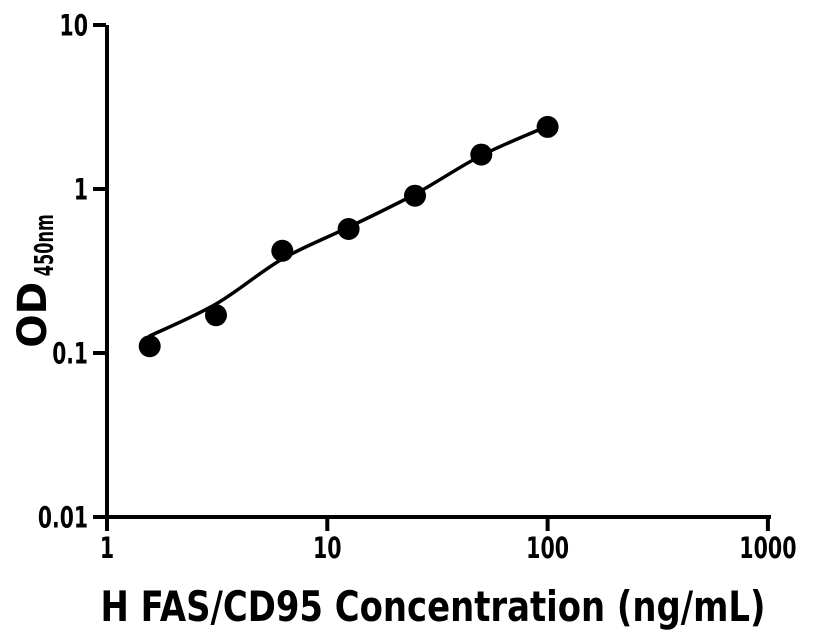 The image size is (816, 640). What do you see at coordinates (73, 26) in the screenshot?
I see `y-tick-label-10: 10` at bounding box center [73, 26].